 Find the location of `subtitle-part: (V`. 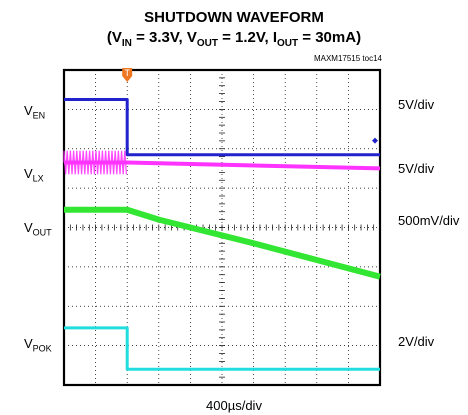

subtitle-part: (V is located at coordinates (114, 37).